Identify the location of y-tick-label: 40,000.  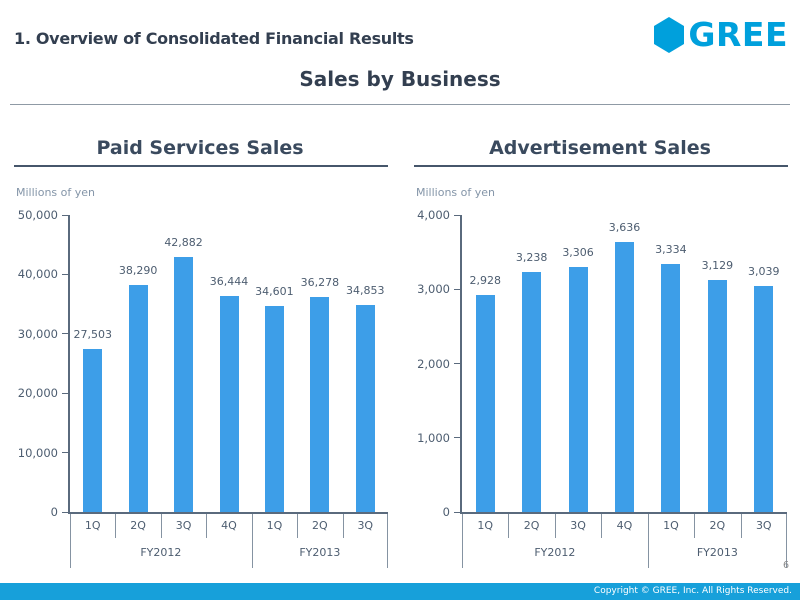
(37, 274).